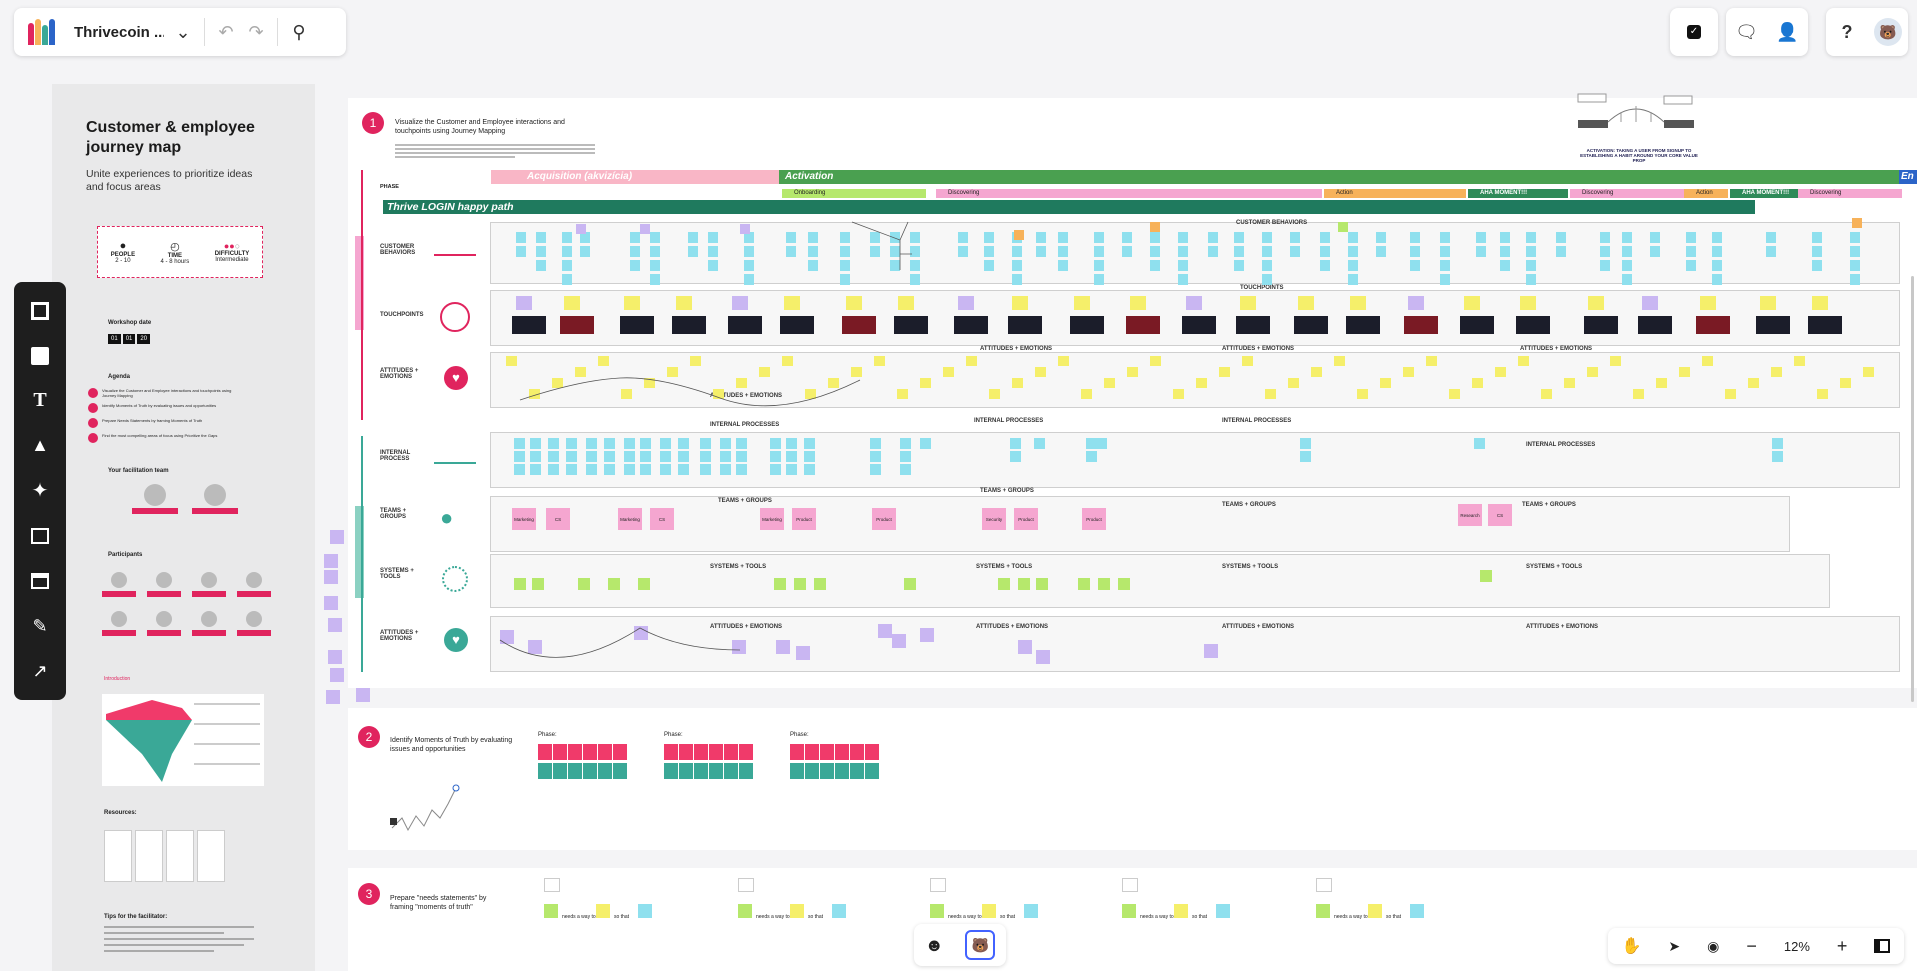 Image resolution: width=1917 pixels, height=971 pixels. I want to click on date-box-year: 20, so click(144, 339).